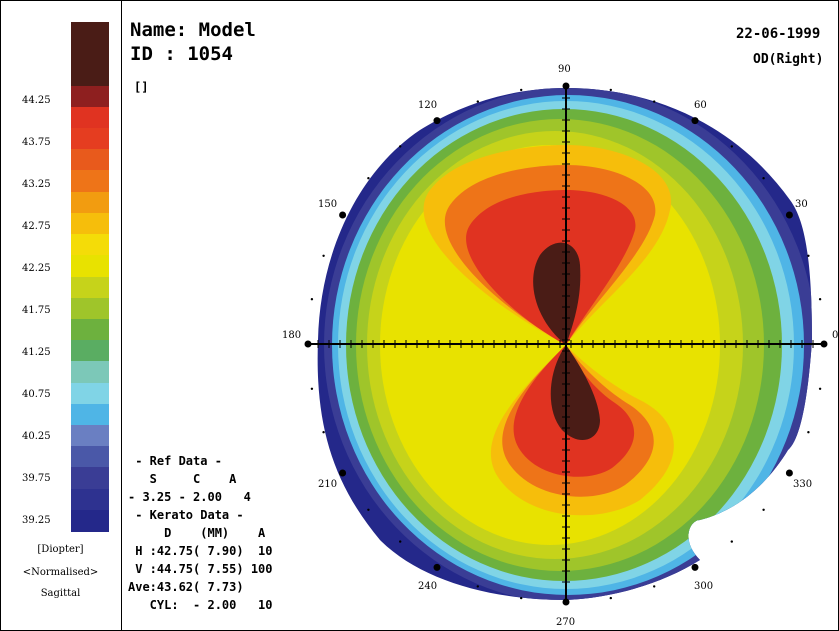 Image resolution: width=839 pixels, height=631 pixels. What do you see at coordinates (182, 479) in the screenshot?
I see `ref-data-columns: S C A` at bounding box center [182, 479].